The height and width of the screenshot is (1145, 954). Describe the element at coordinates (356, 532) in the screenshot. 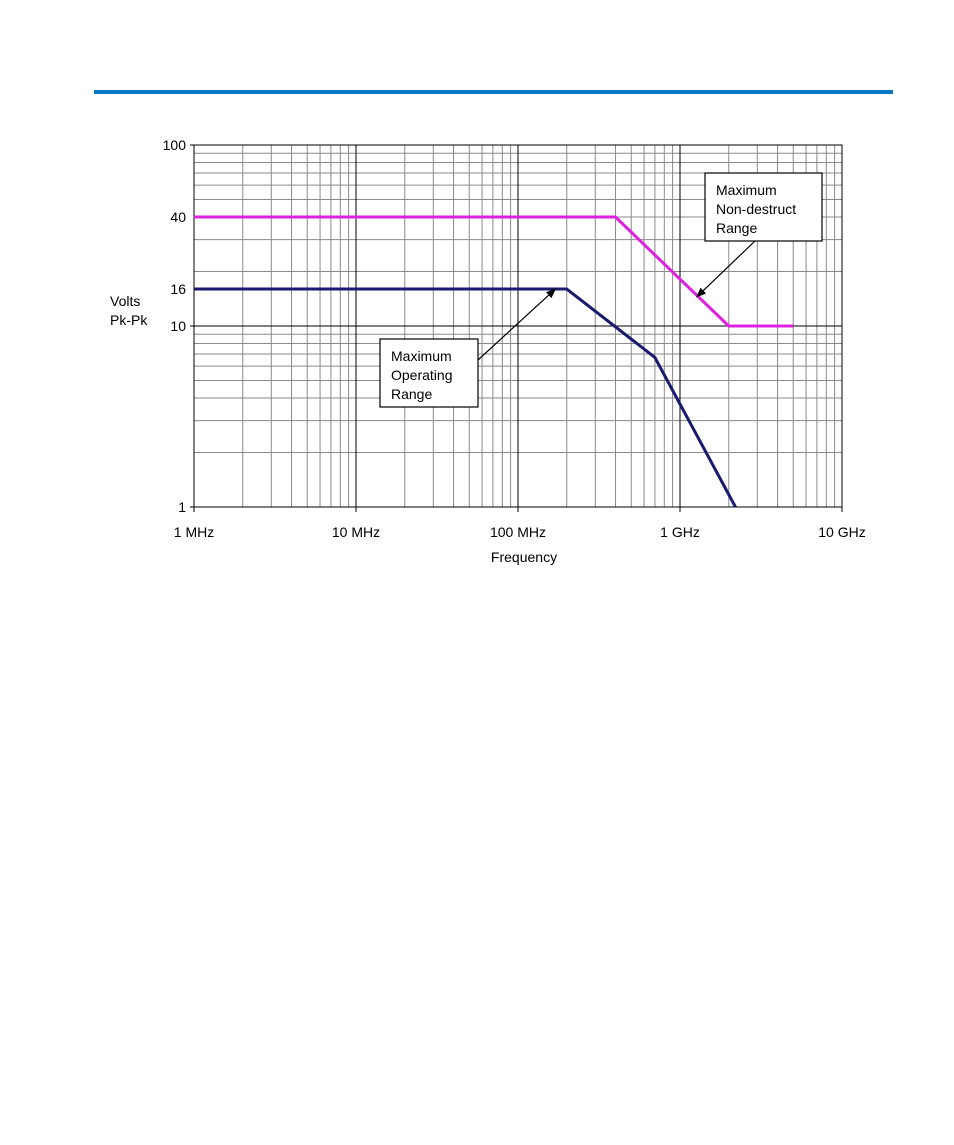

I see `x-tick-label: 10 MHz` at that location.